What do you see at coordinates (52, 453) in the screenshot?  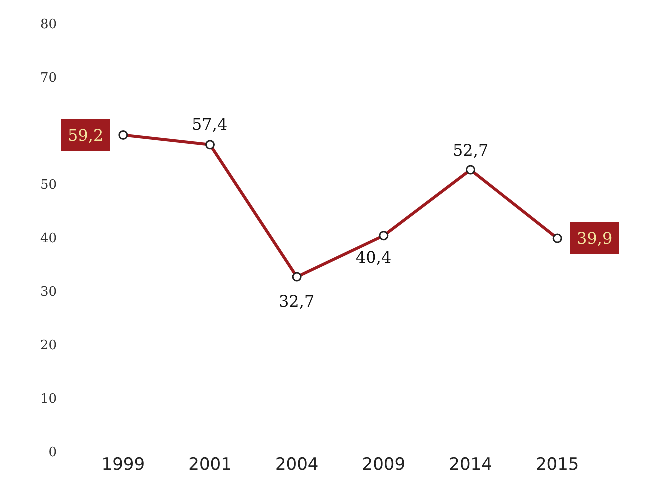 I see `y-tick-label: 0` at bounding box center [52, 453].